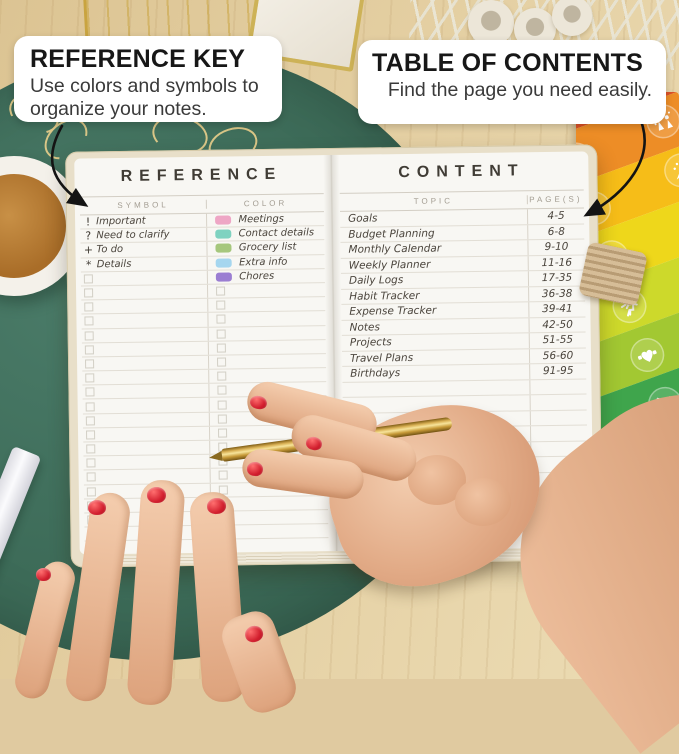  Describe the element at coordinates (556, 262) in the screenshot. I see `pages-value: 11-16` at that location.